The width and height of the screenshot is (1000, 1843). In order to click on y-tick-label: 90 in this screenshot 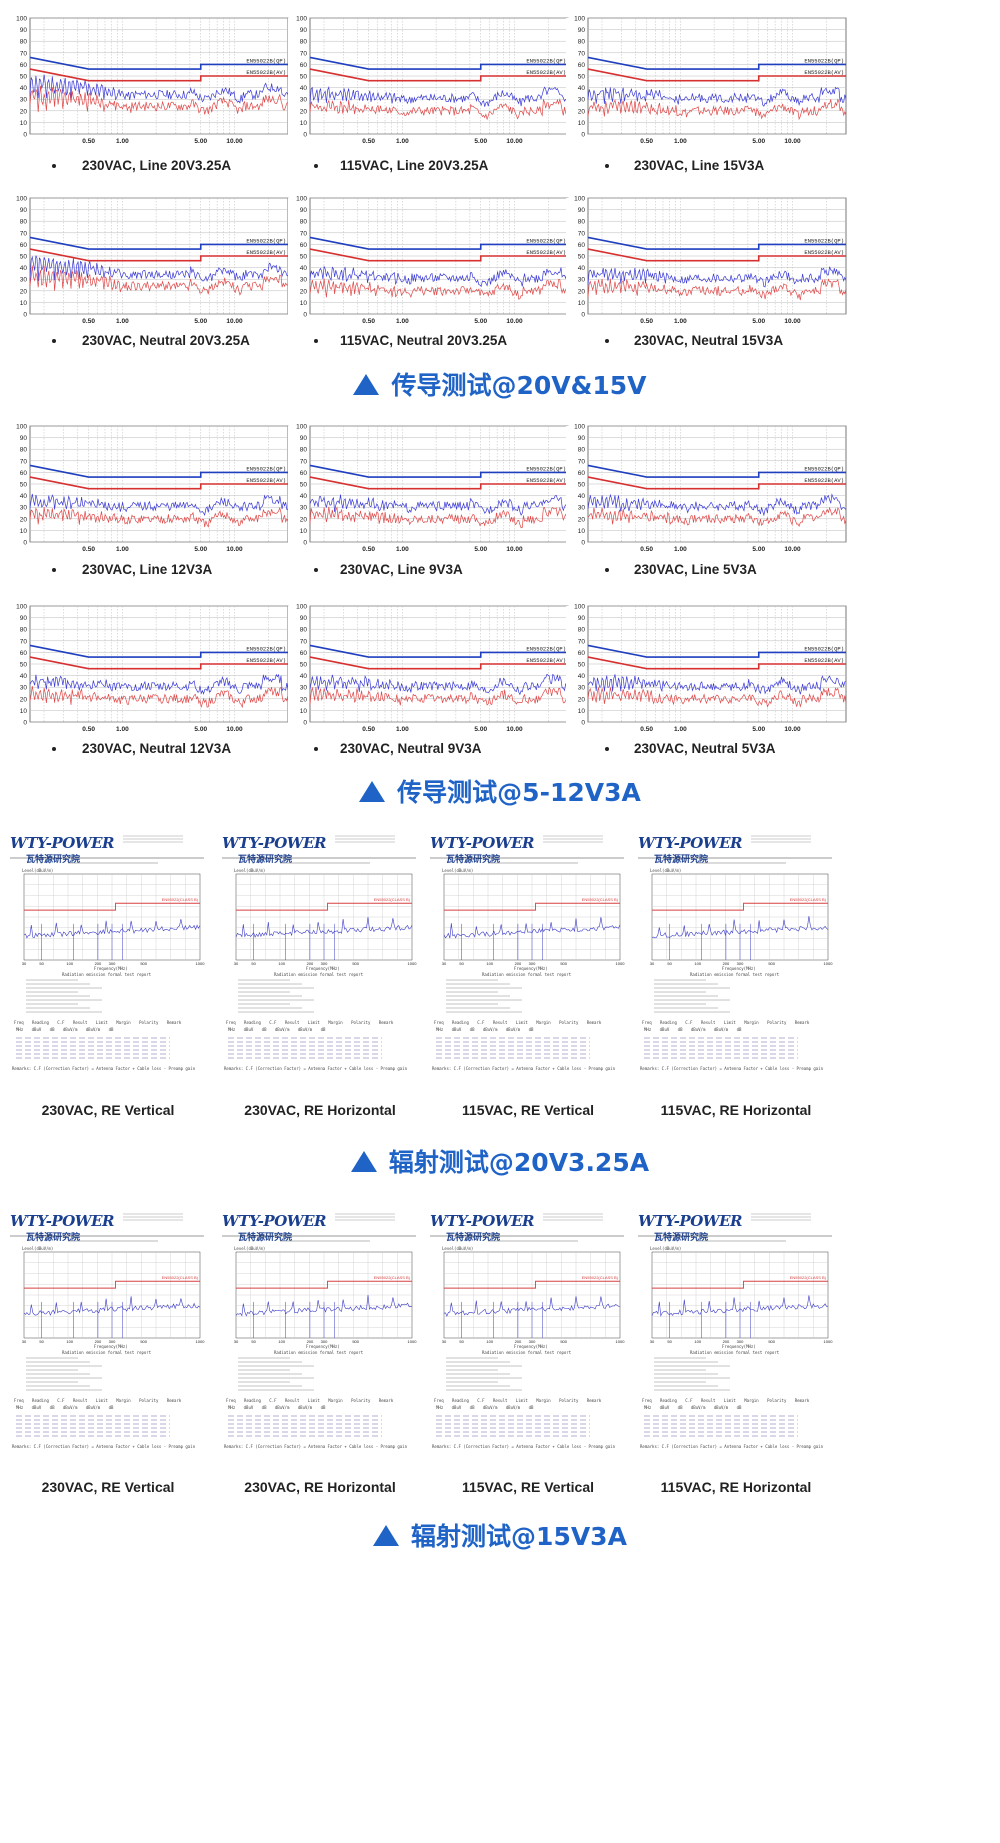, I will do `click(304, 618)`.